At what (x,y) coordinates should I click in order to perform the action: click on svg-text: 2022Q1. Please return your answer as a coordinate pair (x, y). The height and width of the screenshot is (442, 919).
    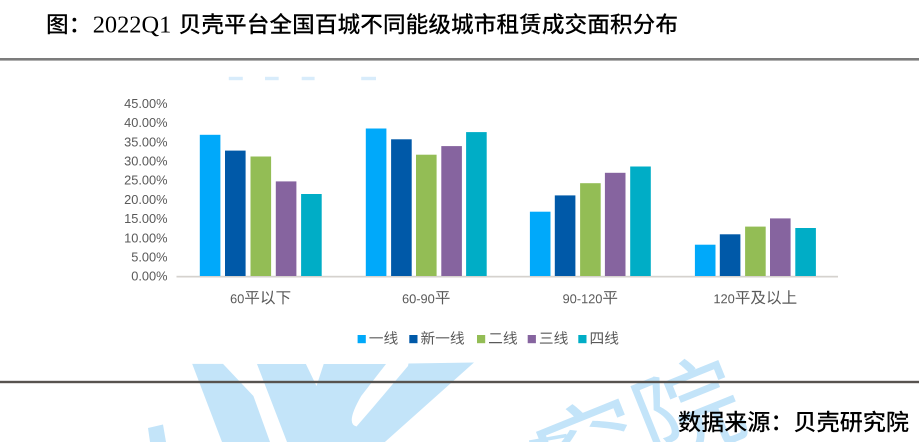
    Looking at the image, I should click on (132, 24).